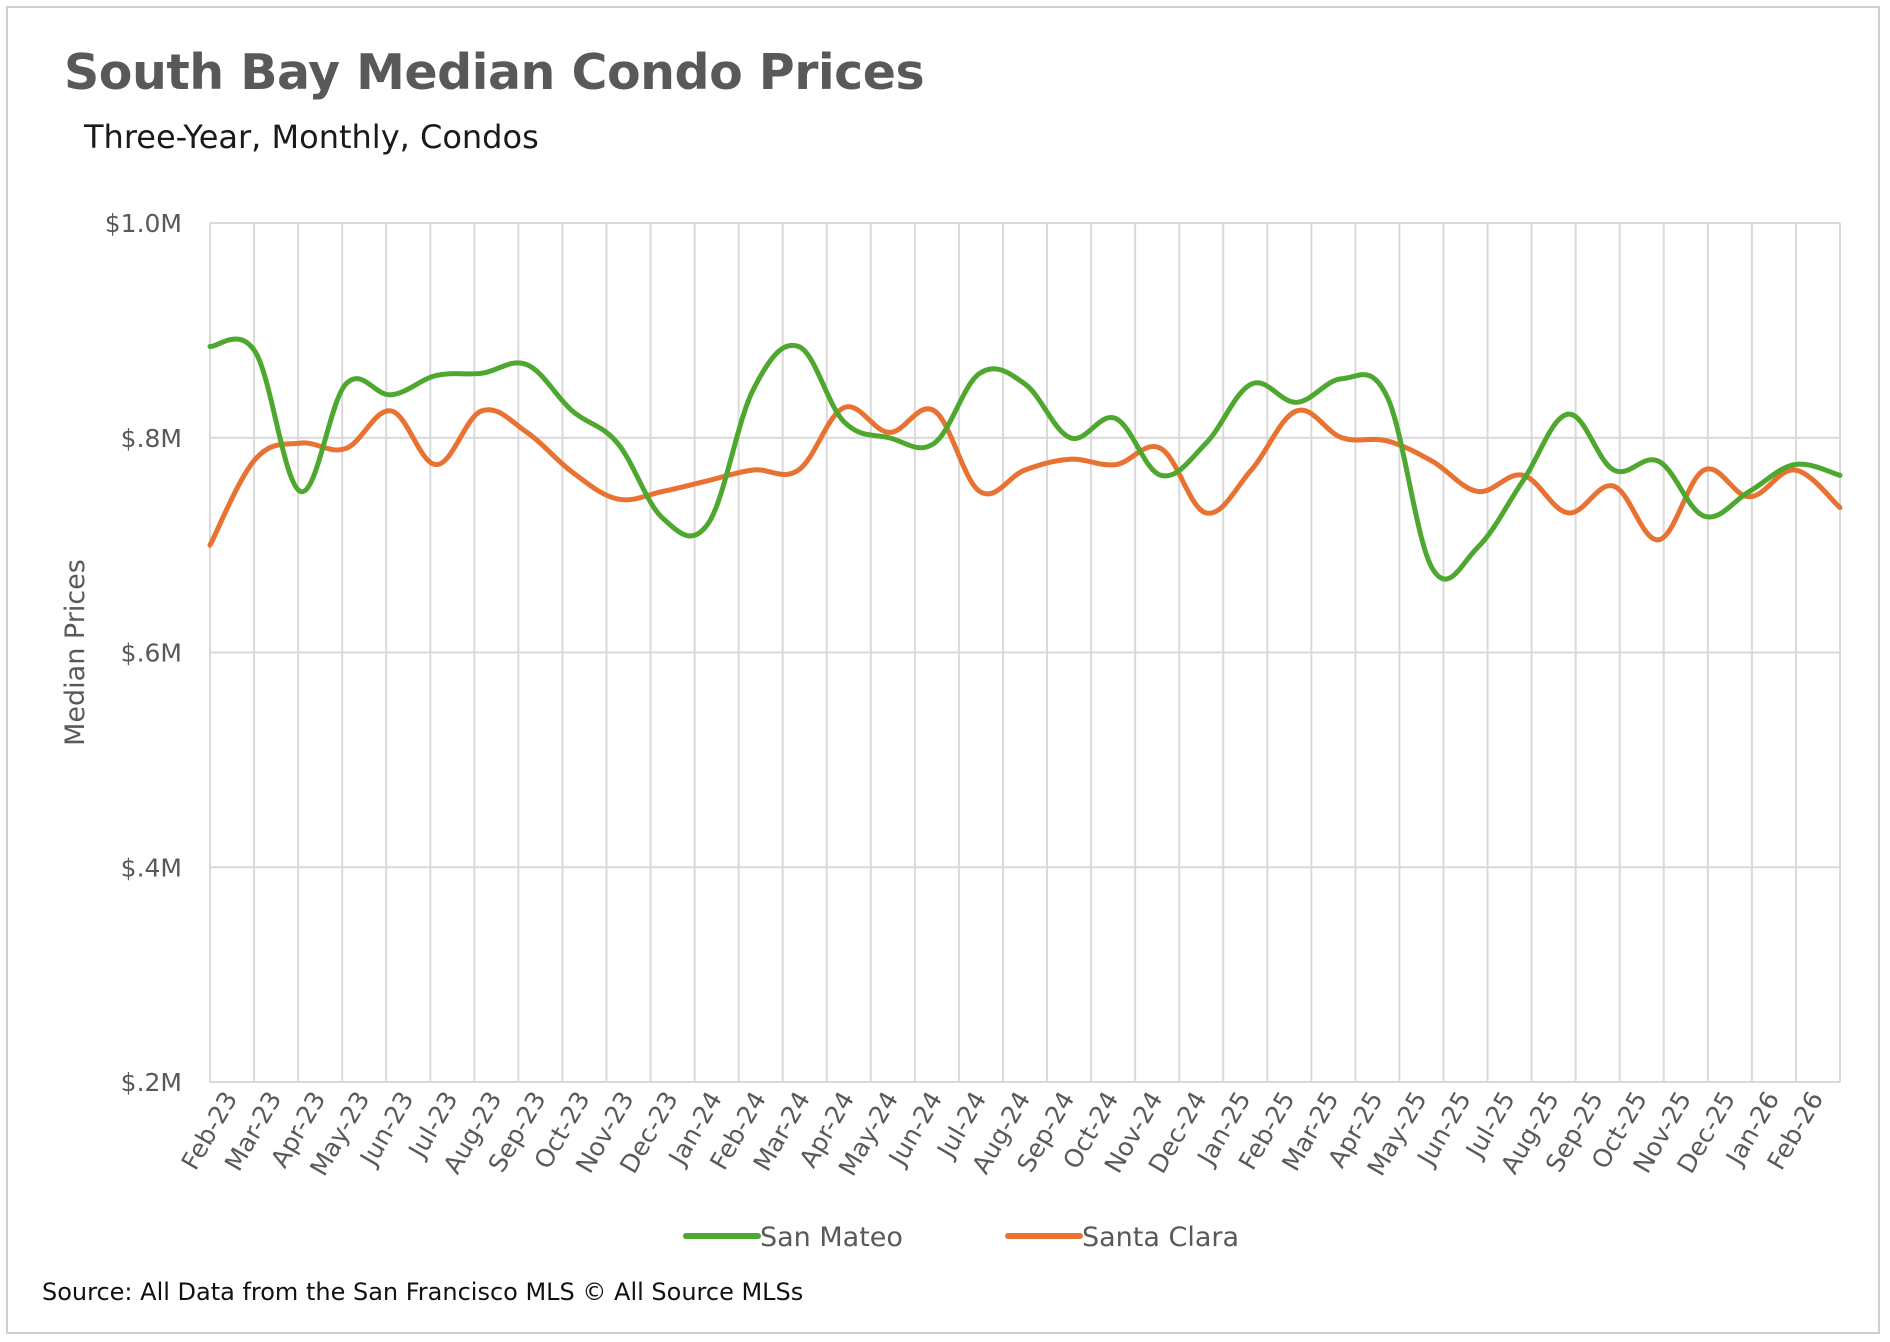  I want to click on y-axis-label: Median Prices, so click(75, 652).